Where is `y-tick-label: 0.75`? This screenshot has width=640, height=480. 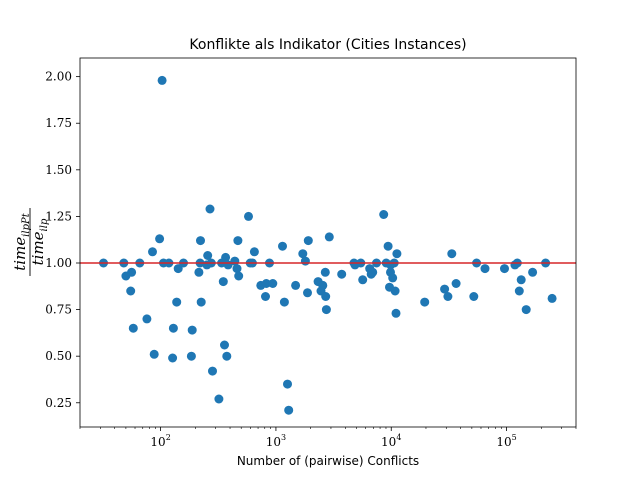 y-tick-label: 0.75 is located at coordinates (58, 310).